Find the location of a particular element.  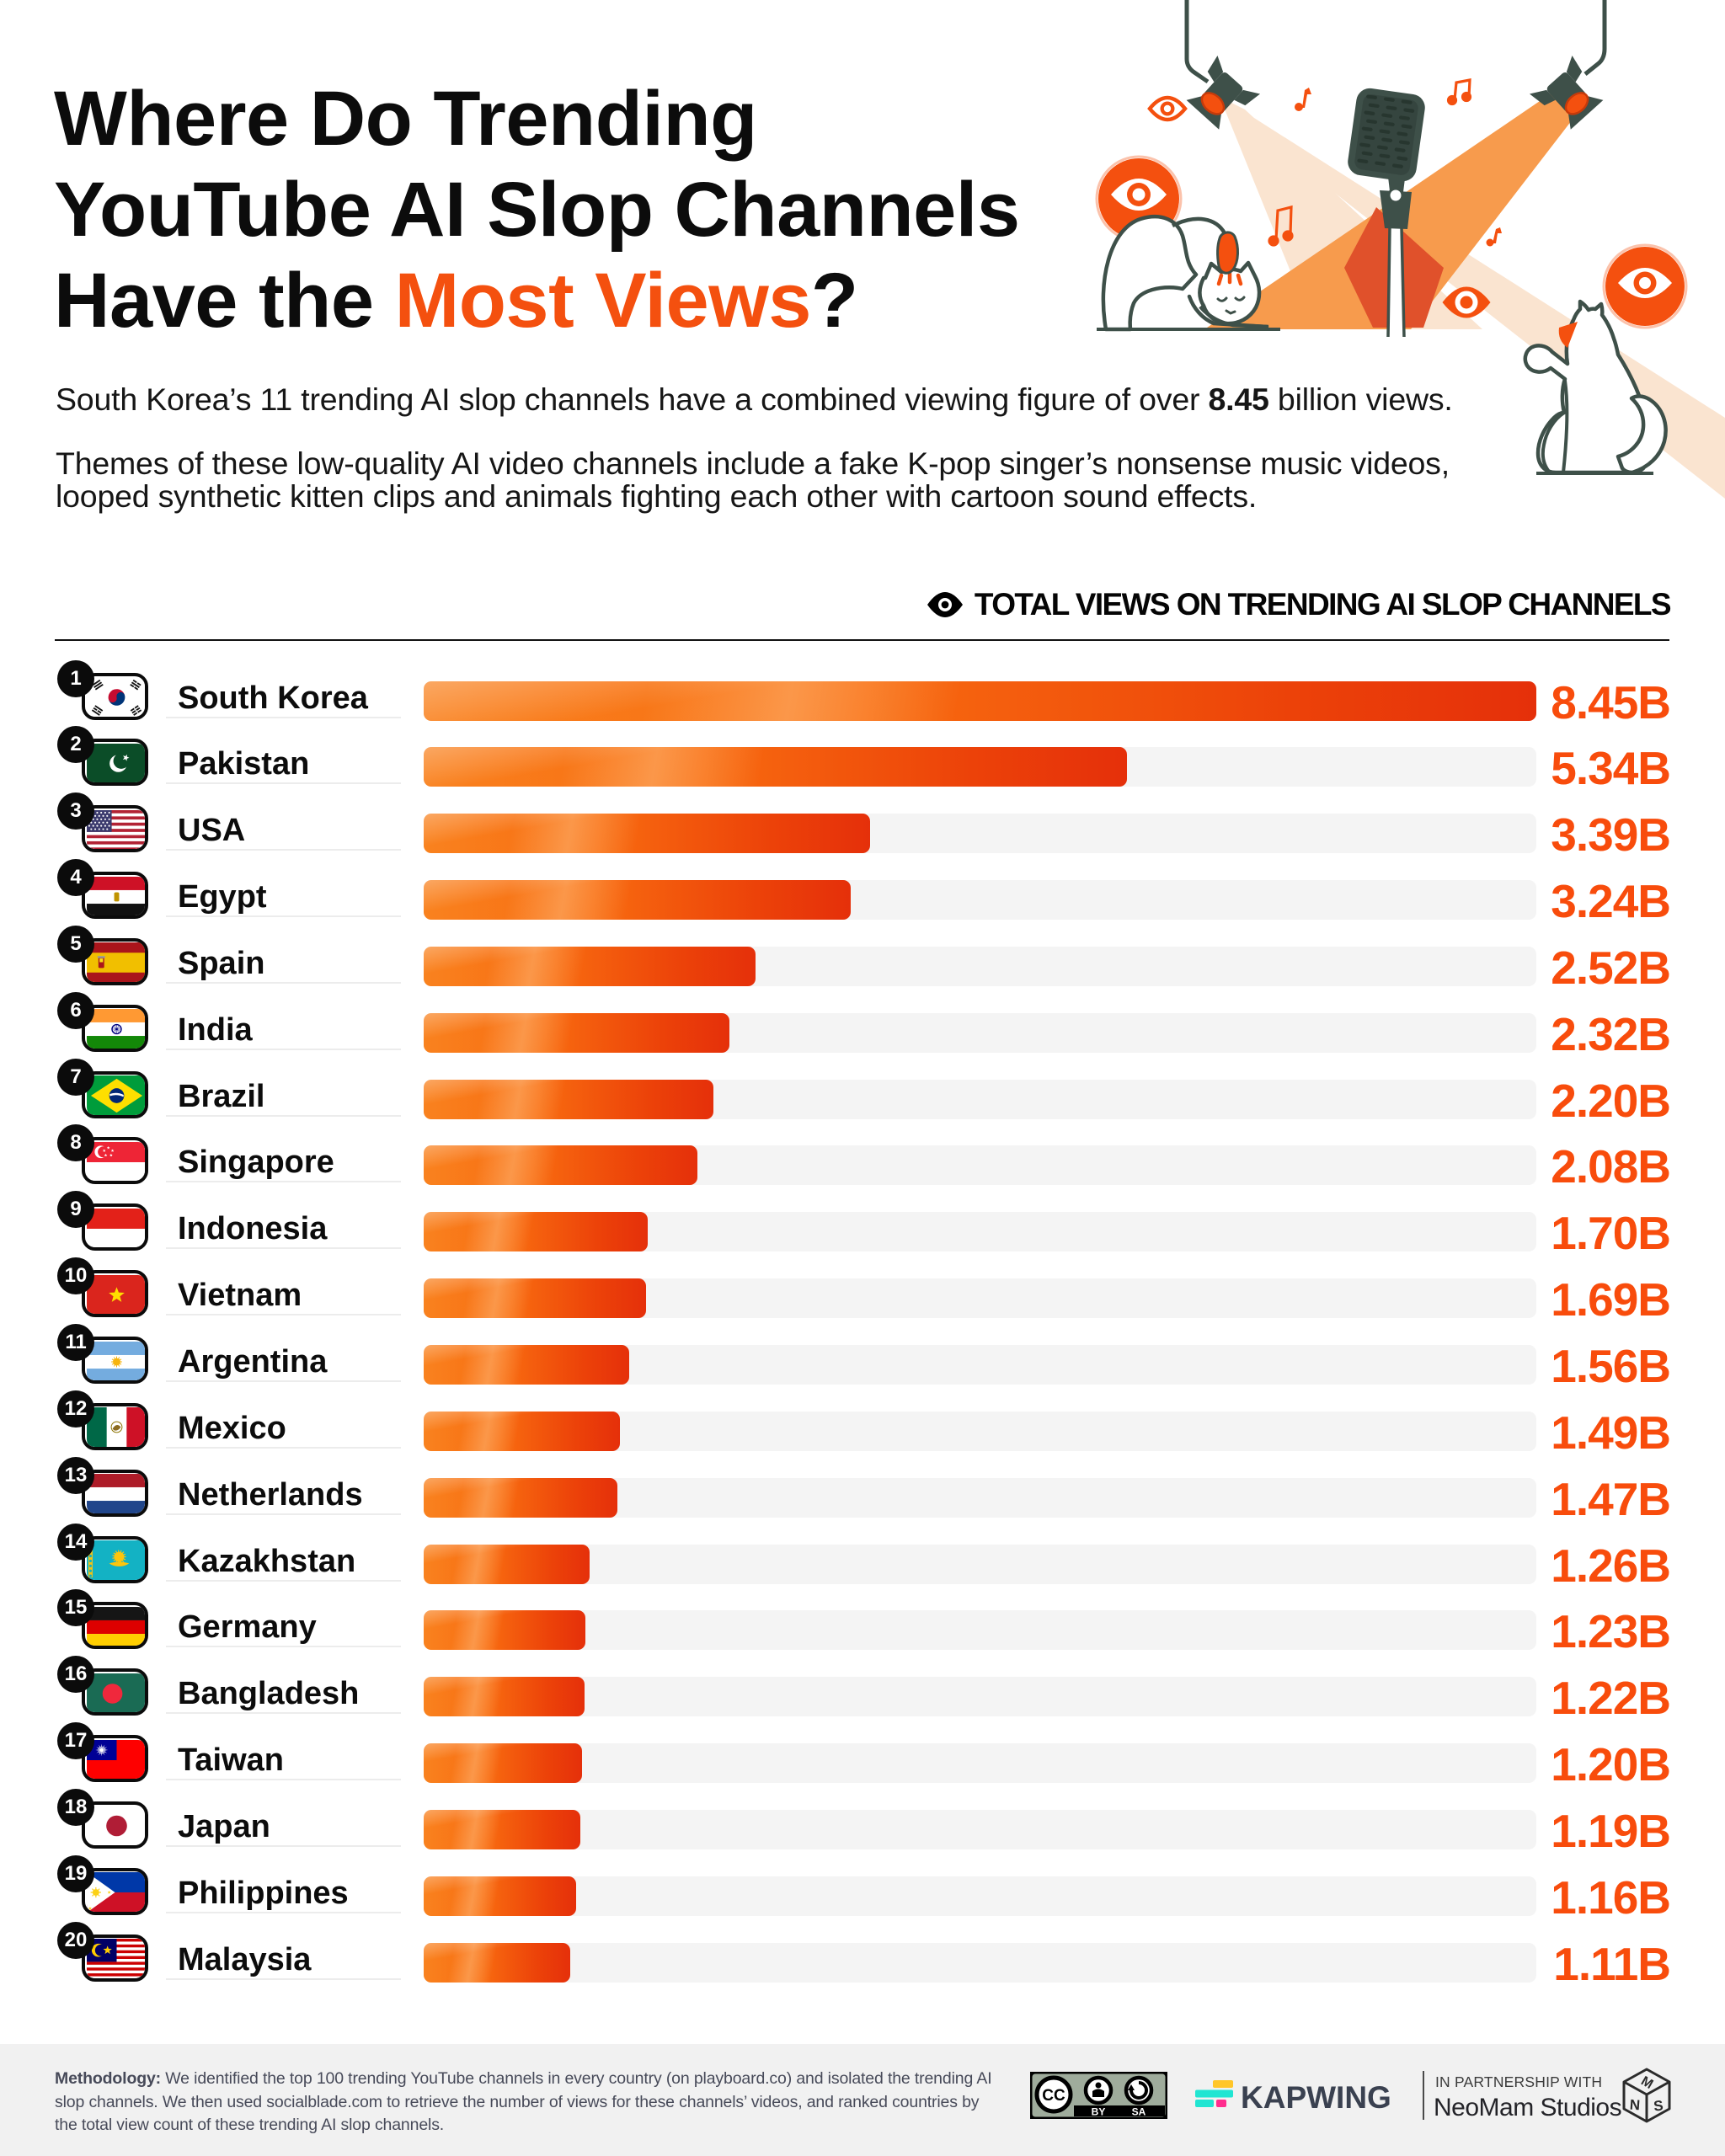

svg-text: S is located at coordinates (1658, 2105).